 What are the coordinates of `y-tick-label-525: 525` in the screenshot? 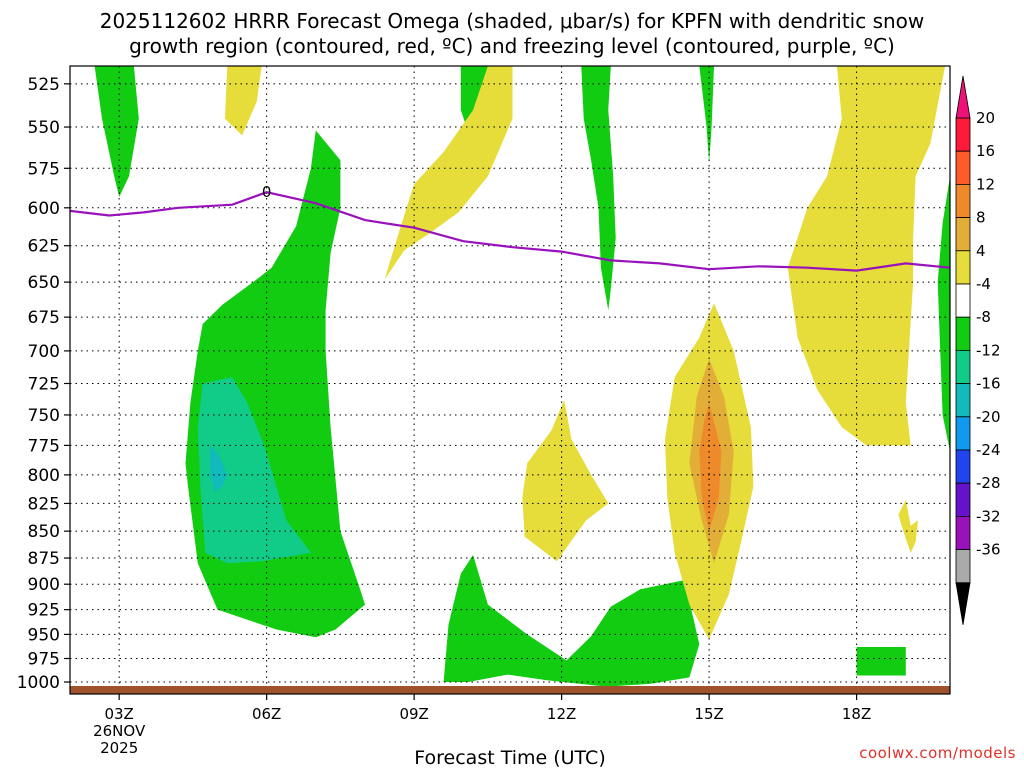 It's located at (44, 85).